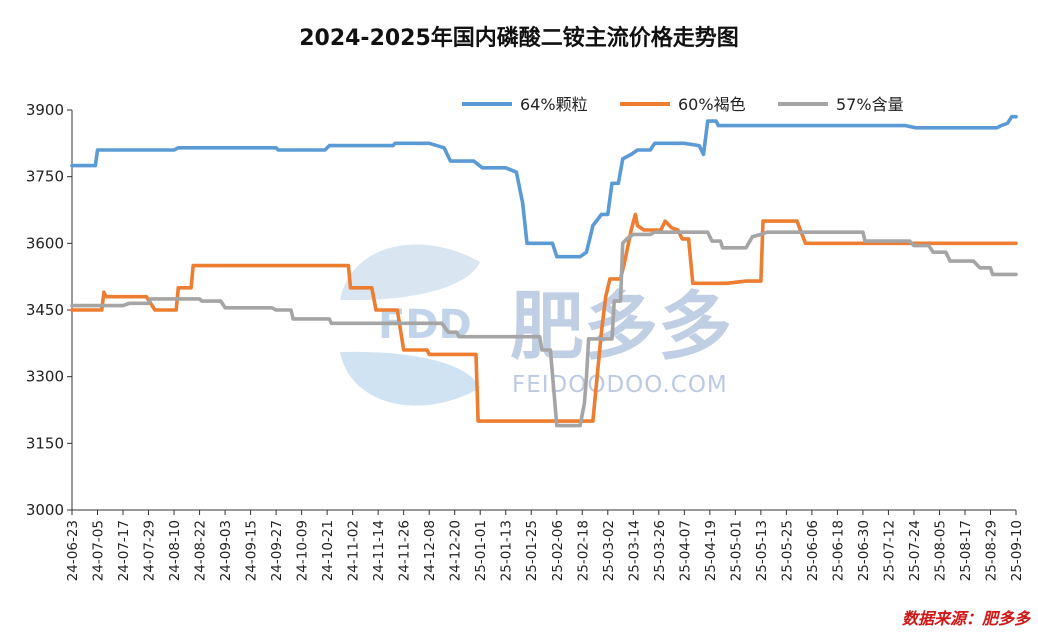 The width and height of the screenshot is (1038, 636). Describe the element at coordinates (634, 550) in the screenshot. I see `x-tick-label: 25-03-14` at that location.